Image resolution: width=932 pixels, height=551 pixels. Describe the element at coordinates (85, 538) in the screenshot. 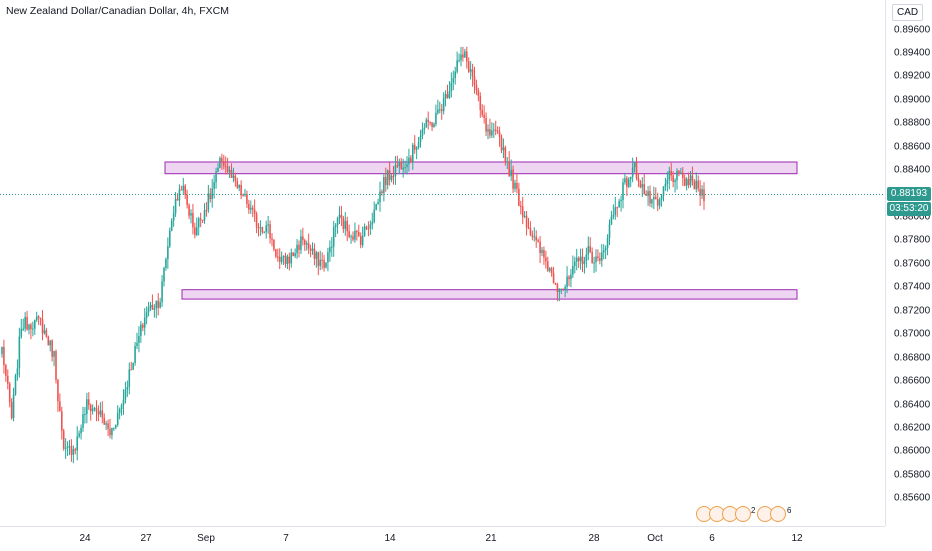

I see `time-tick-label: 24` at that location.